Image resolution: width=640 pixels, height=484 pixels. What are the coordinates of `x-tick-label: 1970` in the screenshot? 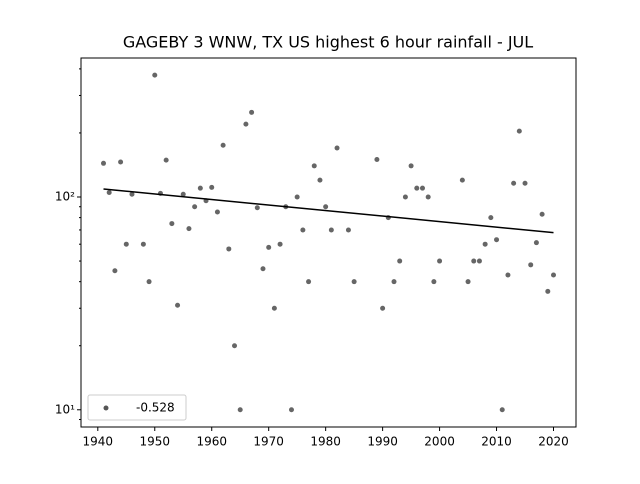 It's located at (268, 442).